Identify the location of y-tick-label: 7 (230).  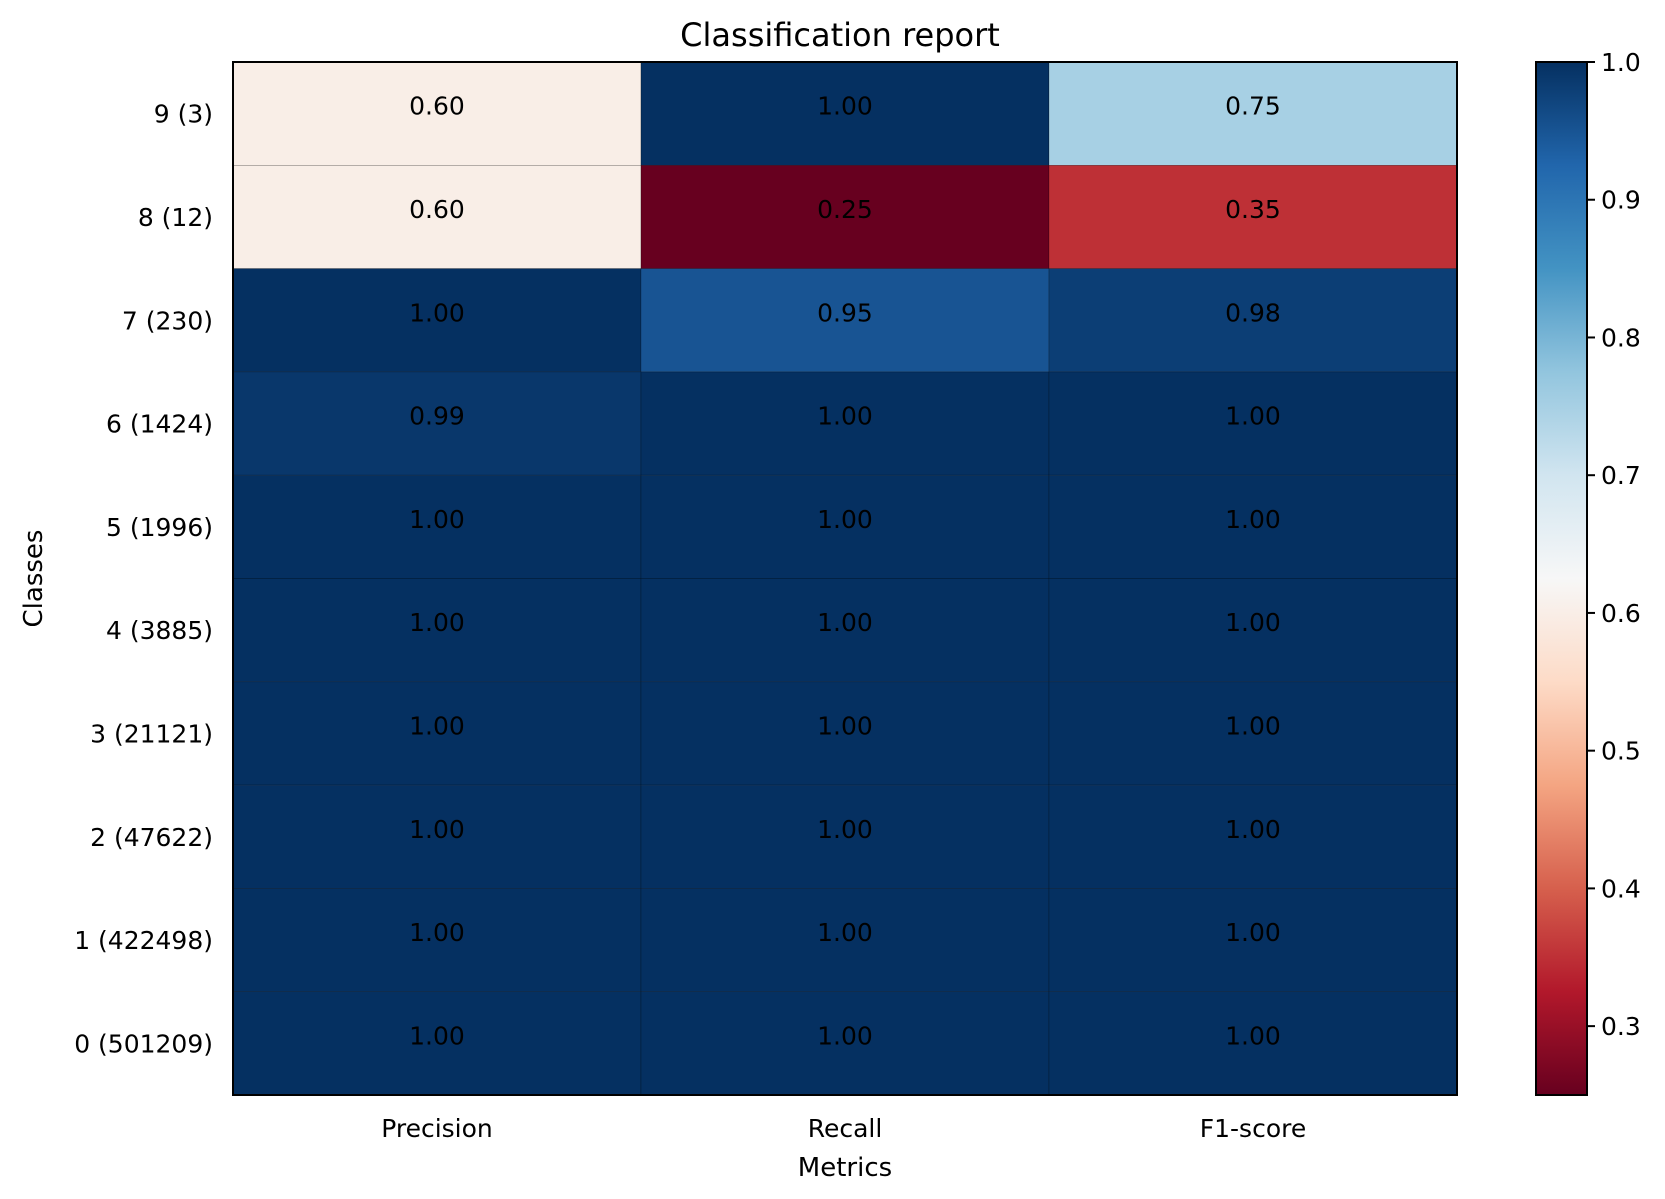
(167, 320).